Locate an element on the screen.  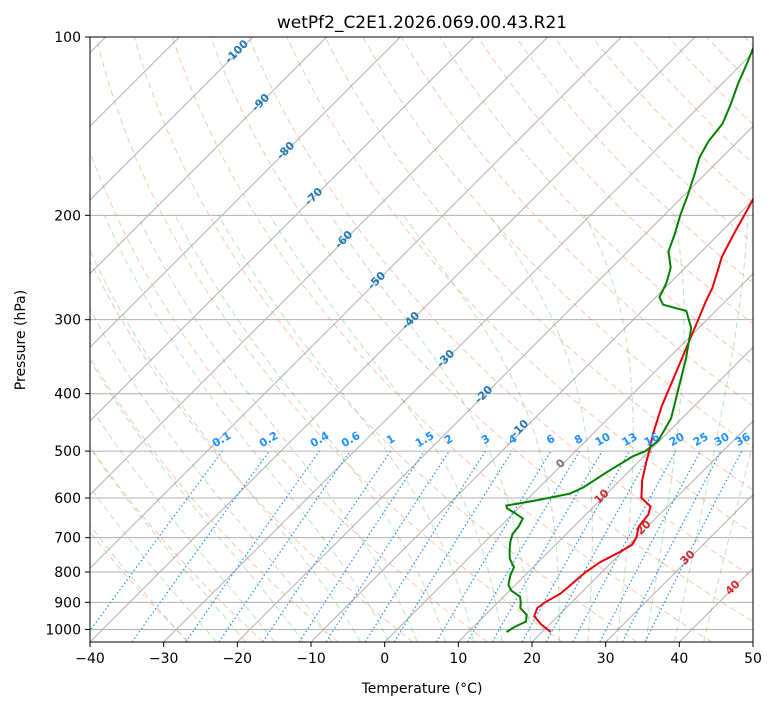
x-tick-label: −30 is located at coordinates (164, 659).